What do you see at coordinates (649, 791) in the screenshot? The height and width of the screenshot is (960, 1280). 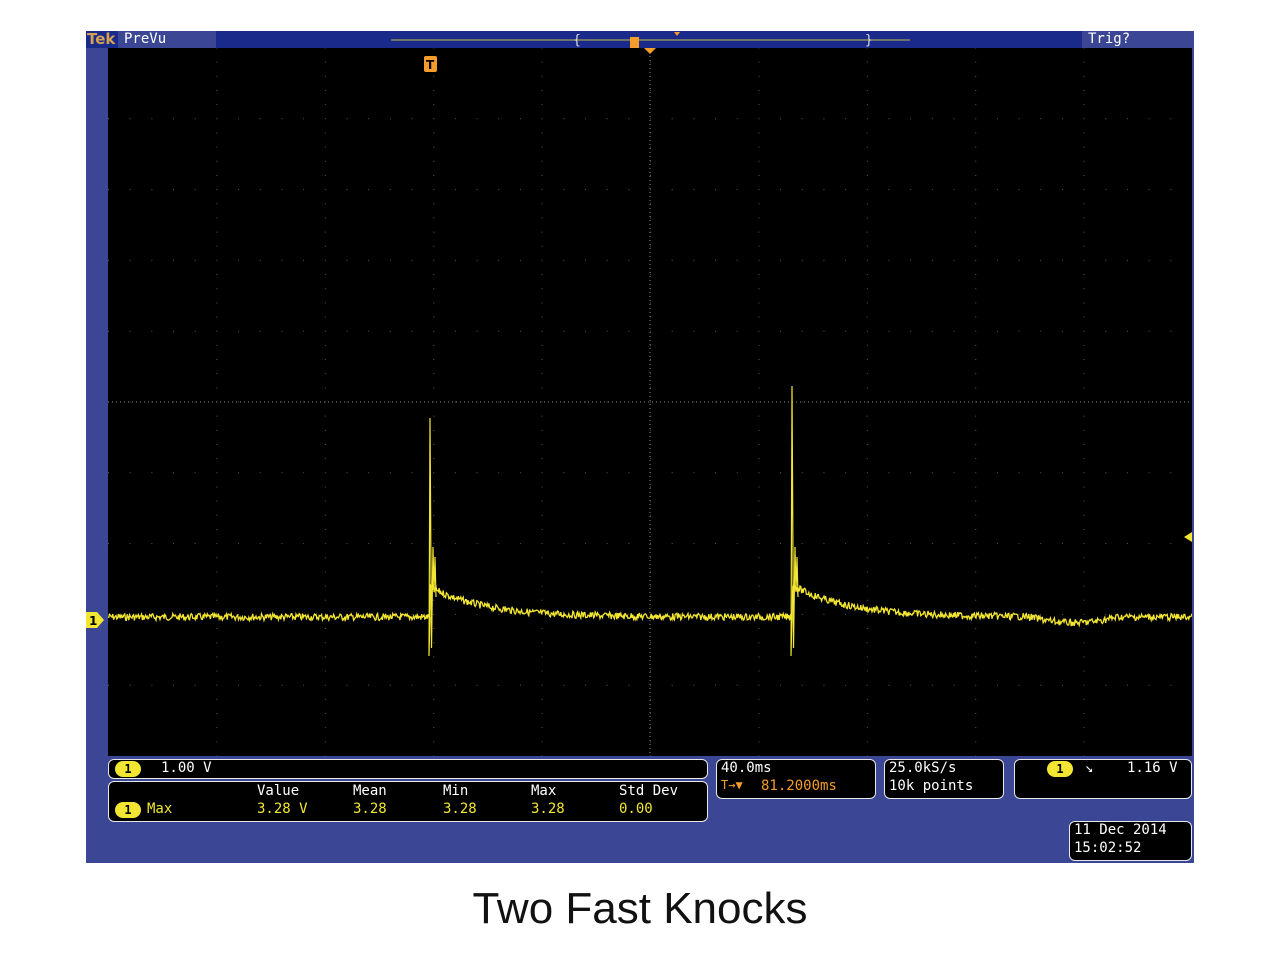 I see `meas-header-stddev: Std Dev` at bounding box center [649, 791].